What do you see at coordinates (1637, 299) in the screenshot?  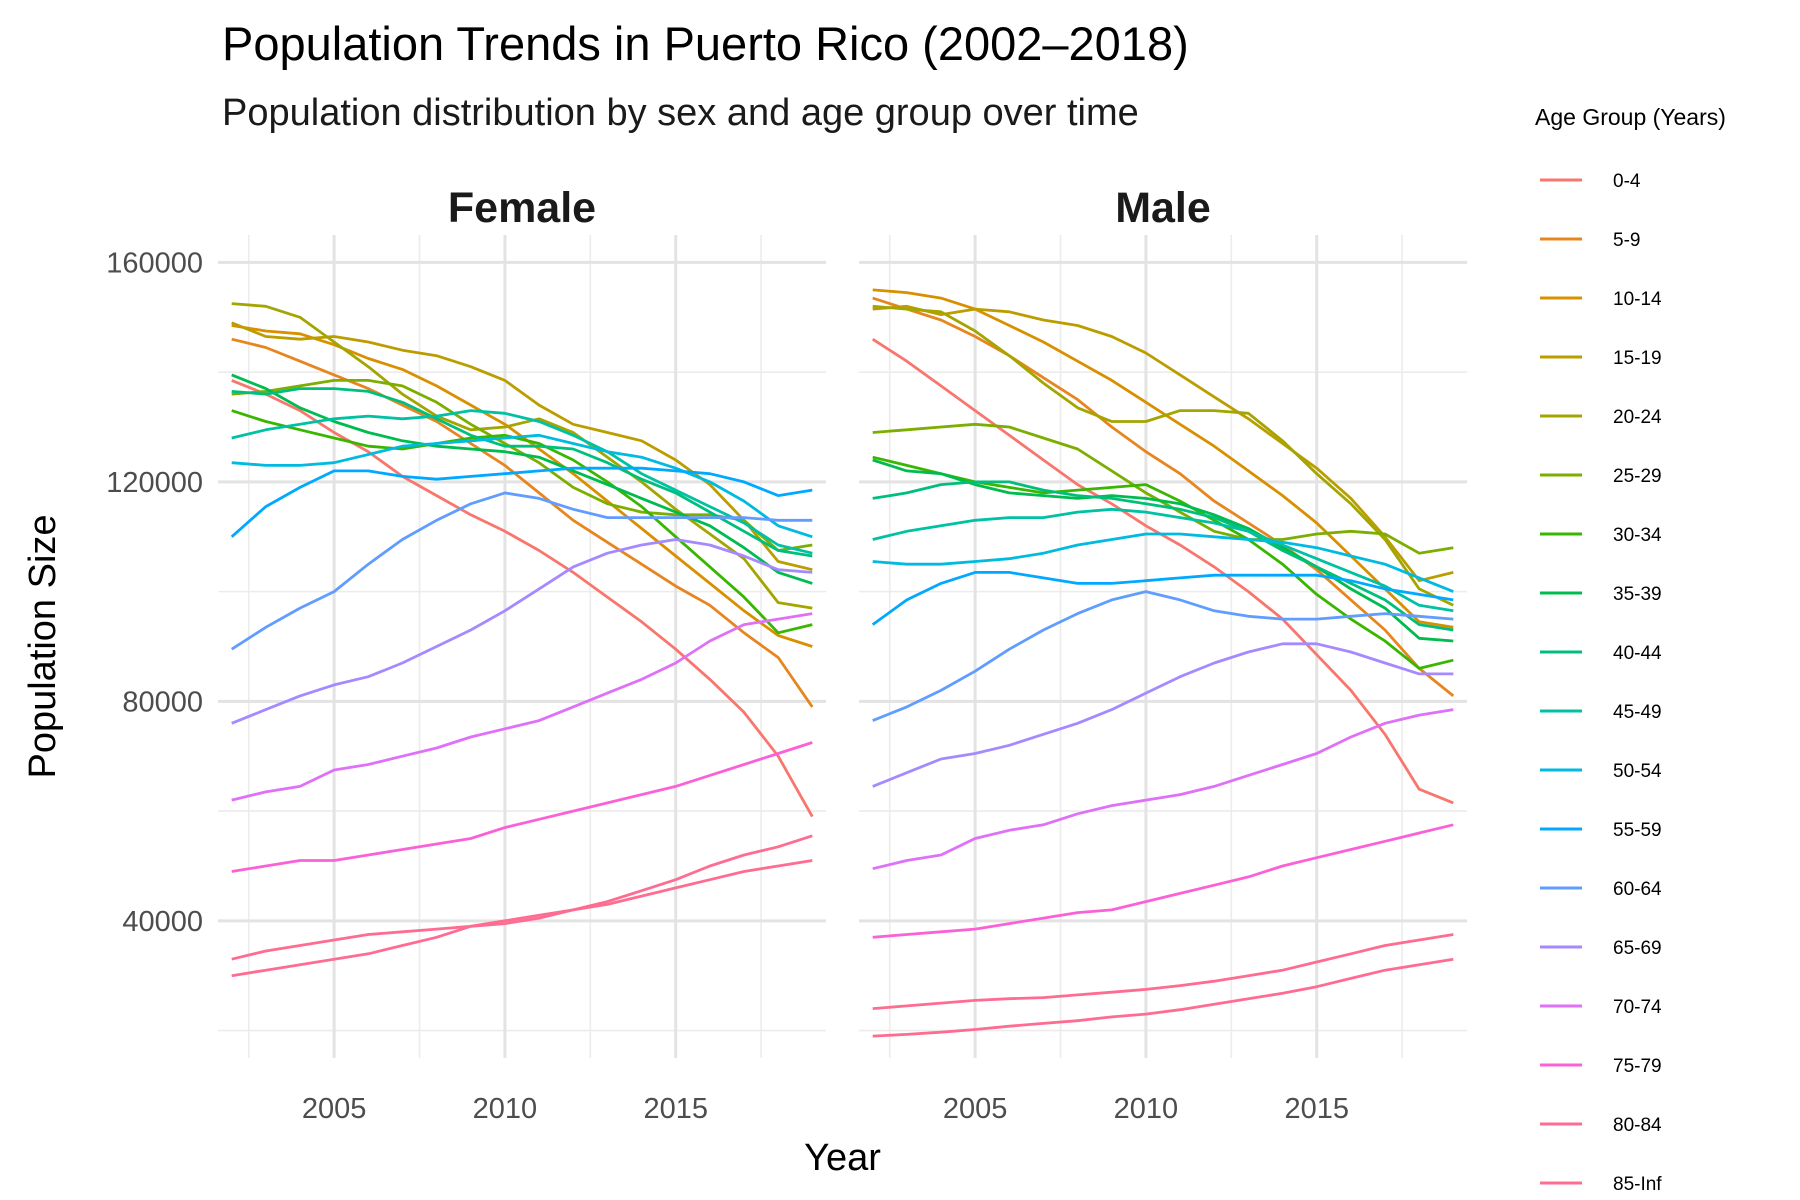 I see `legend-label: 10-14` at bounding box center [1637, 299].